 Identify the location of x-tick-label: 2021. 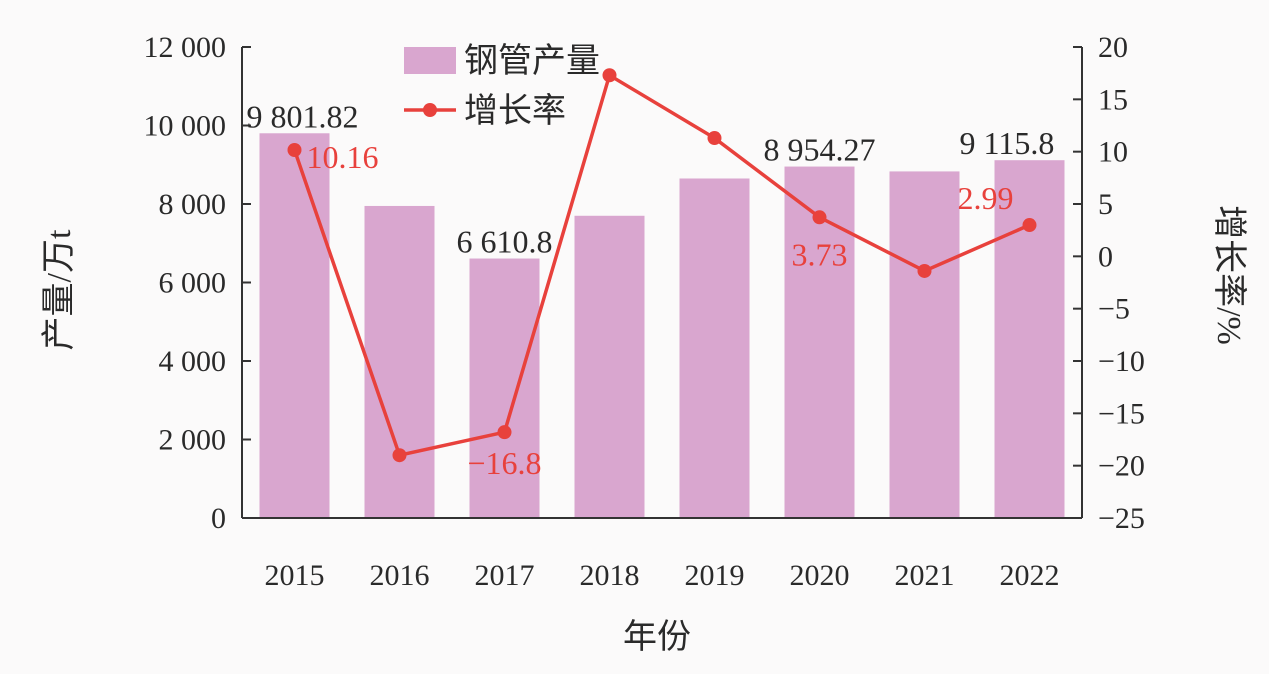
(925, 575).